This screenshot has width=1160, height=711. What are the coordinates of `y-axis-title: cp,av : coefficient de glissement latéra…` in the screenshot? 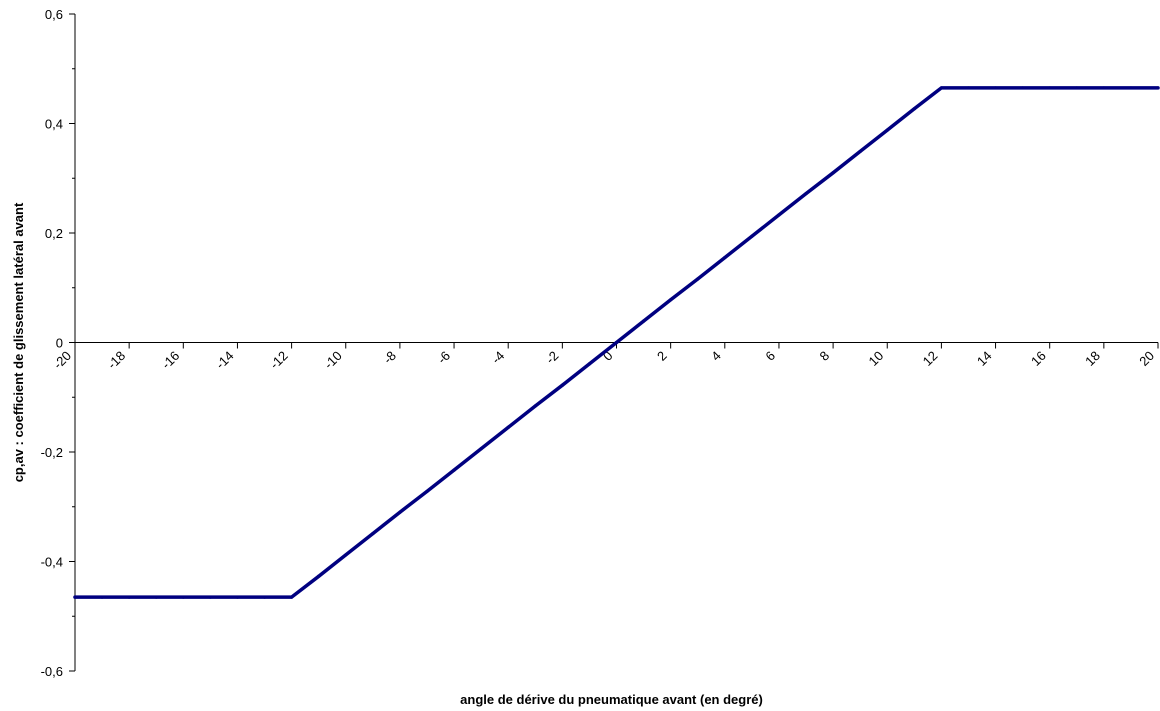 It's located at (18, 342).